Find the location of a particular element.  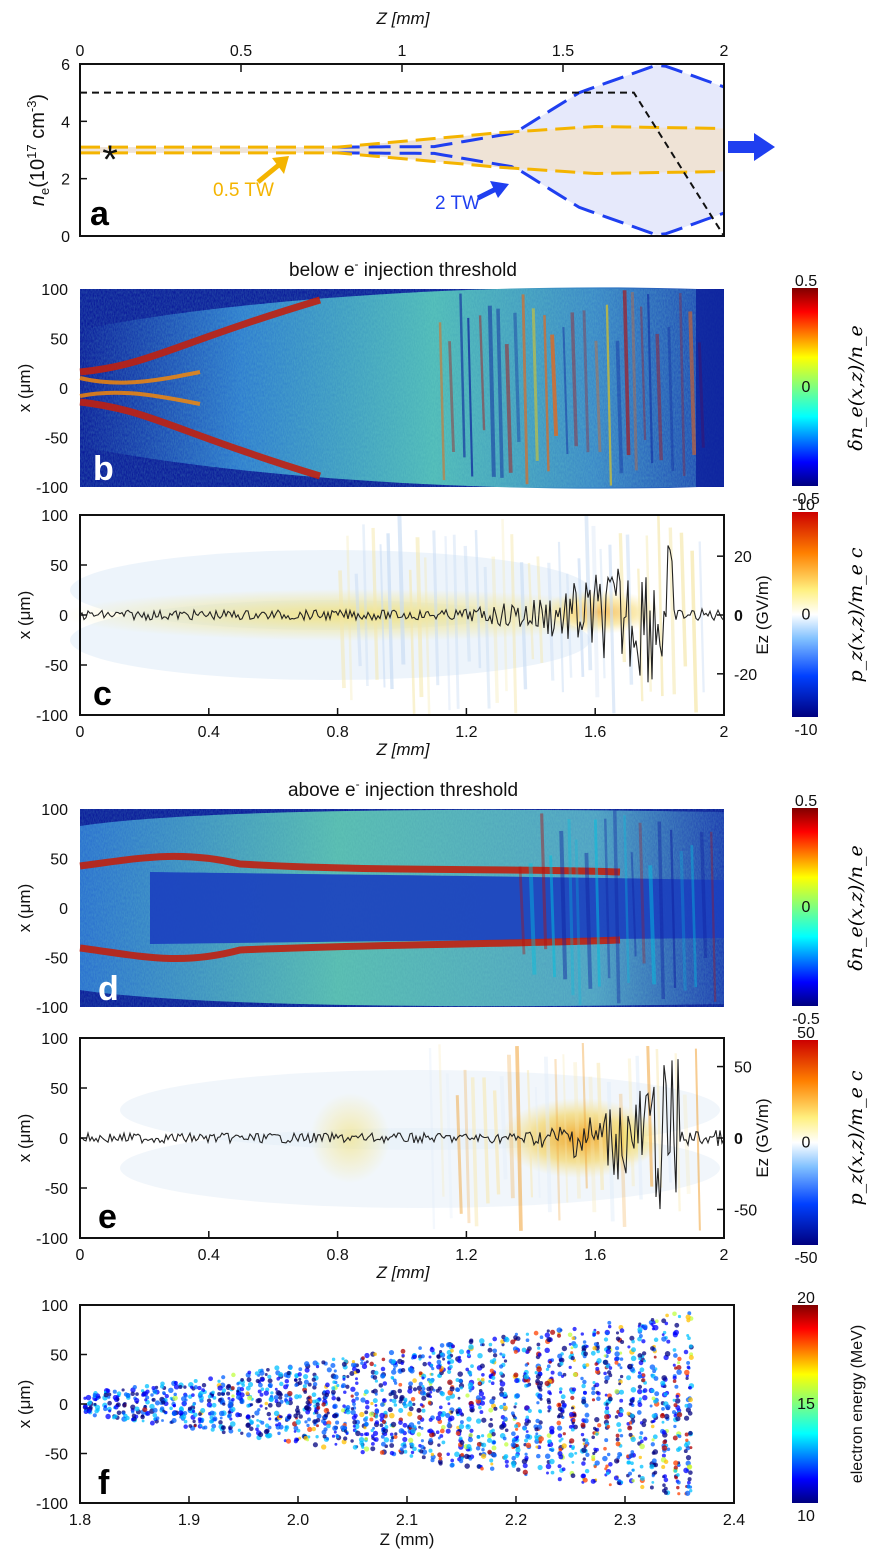

x-tick-label: 1.8 is located at coordinates (80, 1520).